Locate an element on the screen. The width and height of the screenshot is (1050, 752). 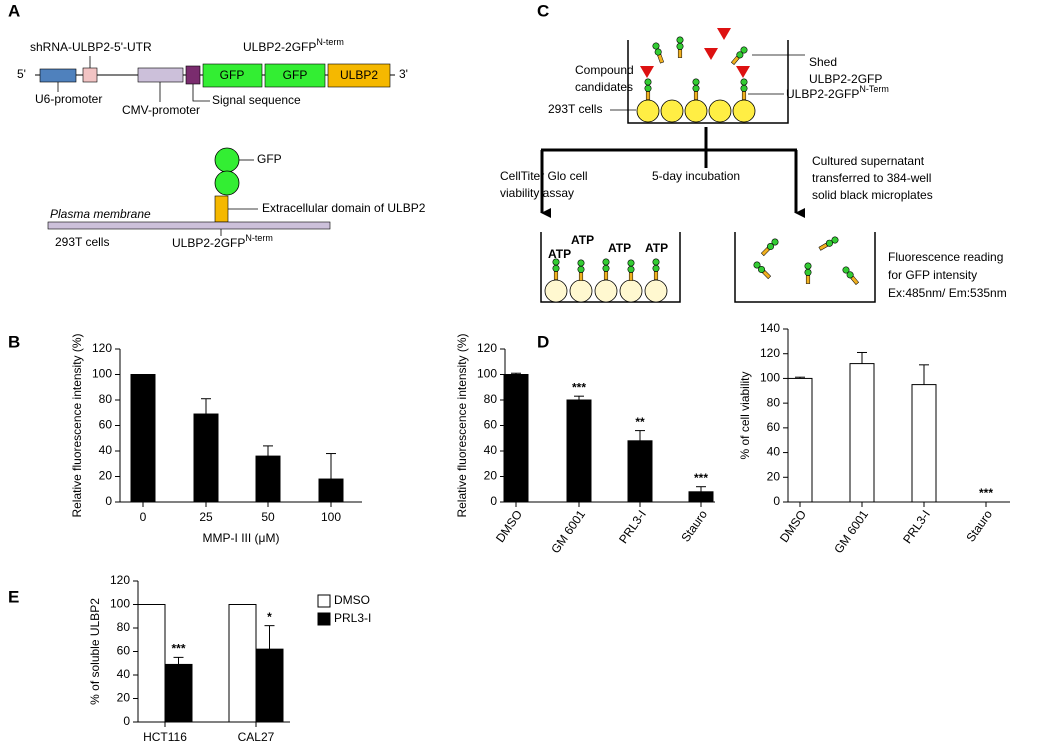
label: solid black microplates is located at coordinates (872, 195).